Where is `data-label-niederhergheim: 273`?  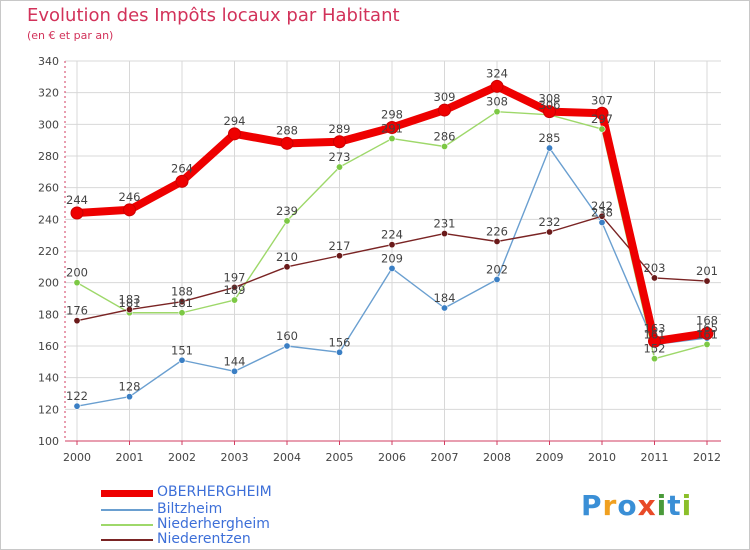
data-label-niederhergheim: 273 is located at coordinates (340, 157).